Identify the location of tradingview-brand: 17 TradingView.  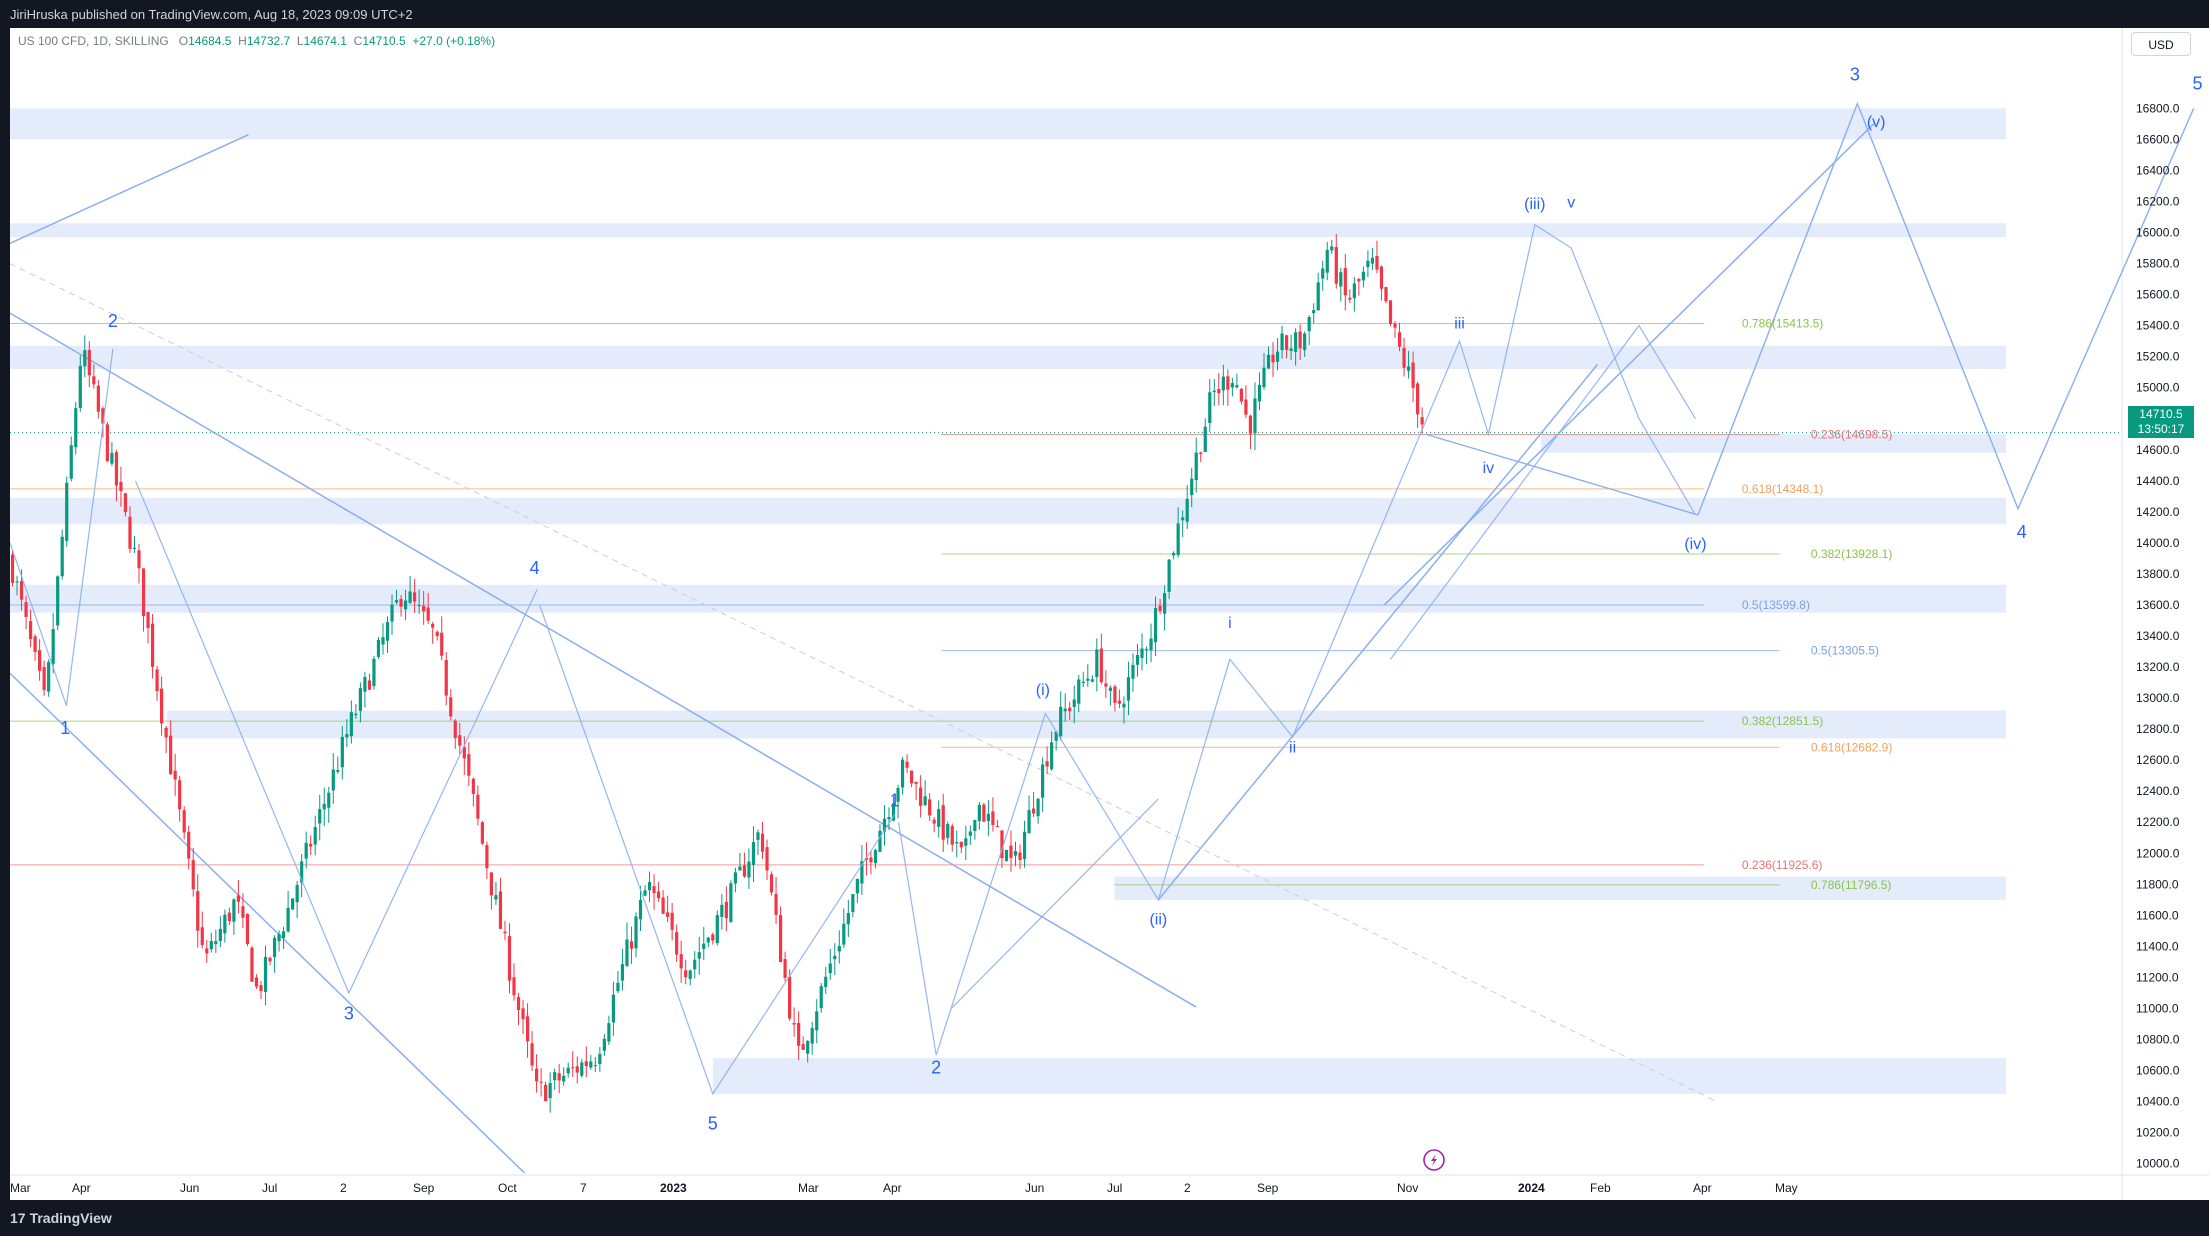
(61, 1218).